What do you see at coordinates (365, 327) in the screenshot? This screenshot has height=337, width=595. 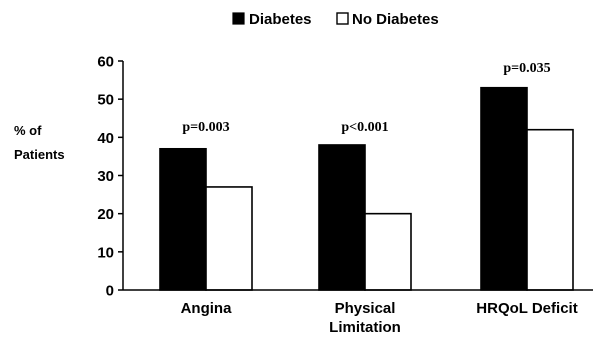 I see `x-category-label: Limitation` at bounding box center [365, 327].